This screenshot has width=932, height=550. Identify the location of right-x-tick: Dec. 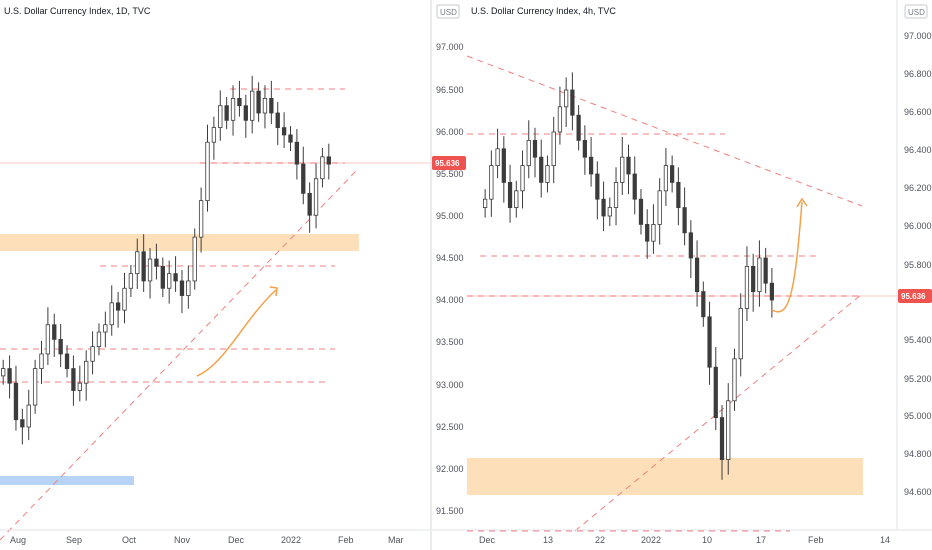
(487, 540).